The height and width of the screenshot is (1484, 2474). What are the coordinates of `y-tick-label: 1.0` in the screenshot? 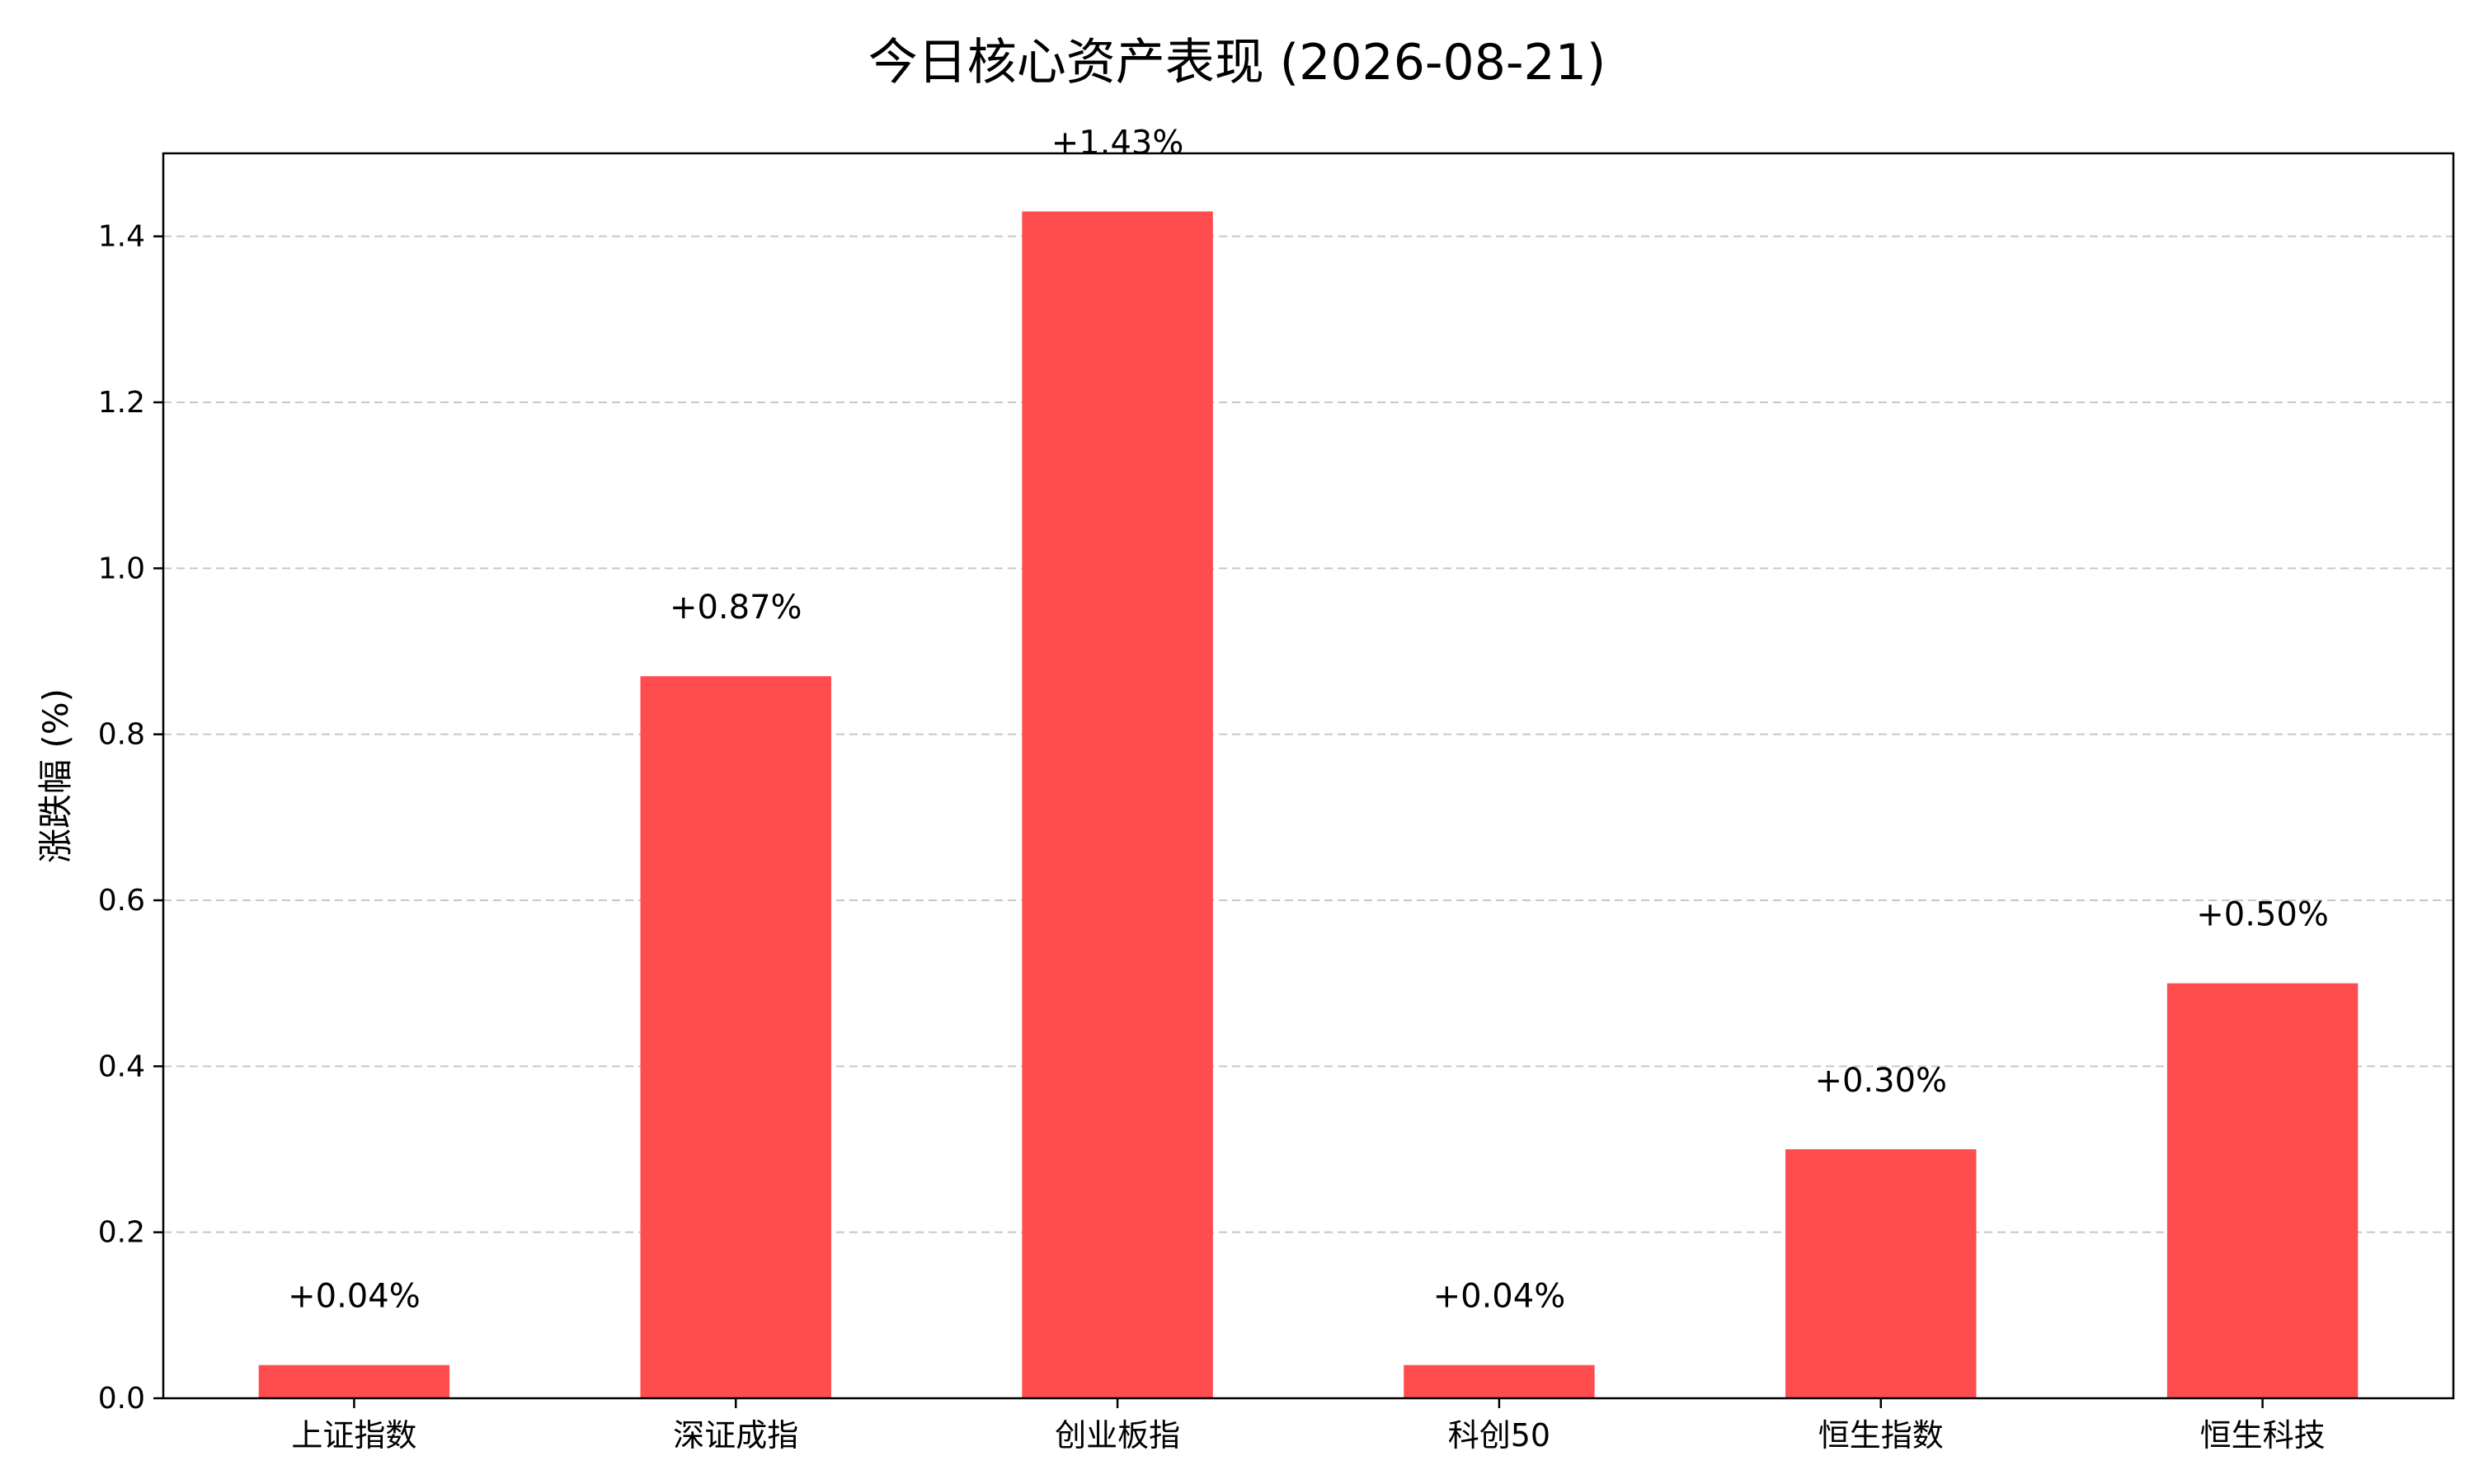 It's located at (121, 568).